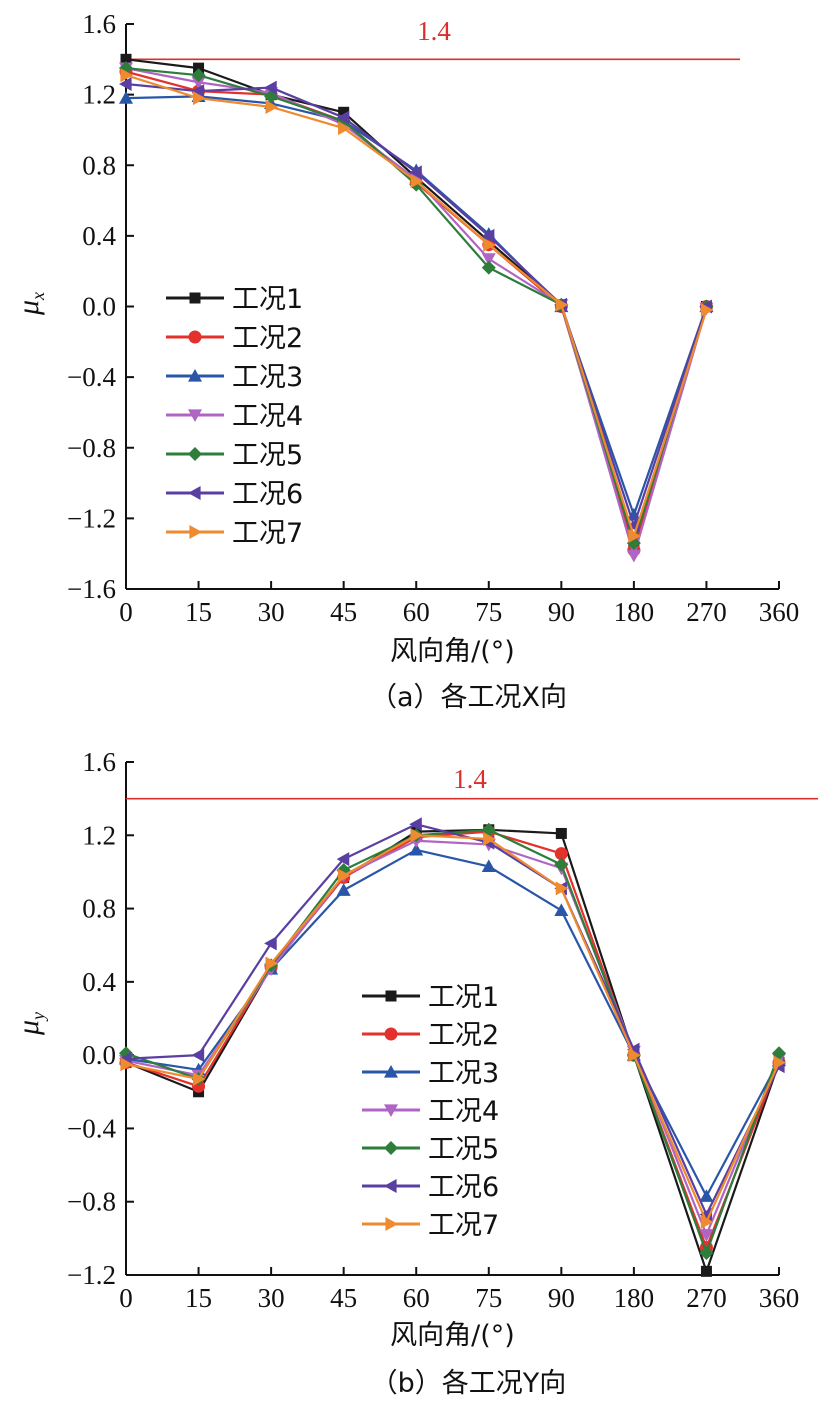 This screenshot has width=832, height=1412. Describe the element at coordinates (126, 1298) in the screenshot. I see `x-tick-label: 0` at that location.